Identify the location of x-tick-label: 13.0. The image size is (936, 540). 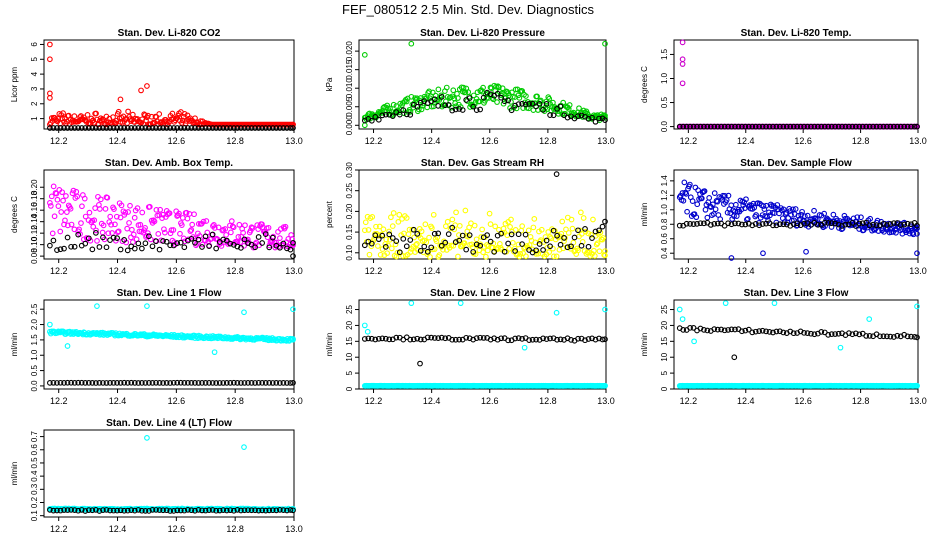
(294, 141).